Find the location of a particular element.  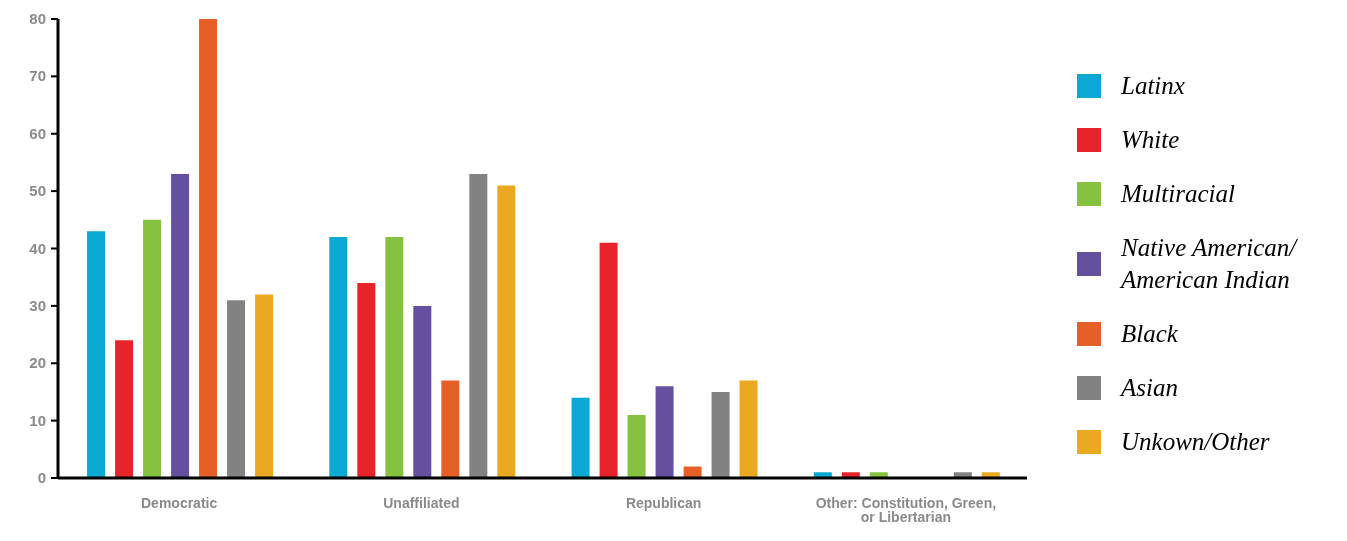

y-tick-label: 50 is located at coordinates (37, 191).